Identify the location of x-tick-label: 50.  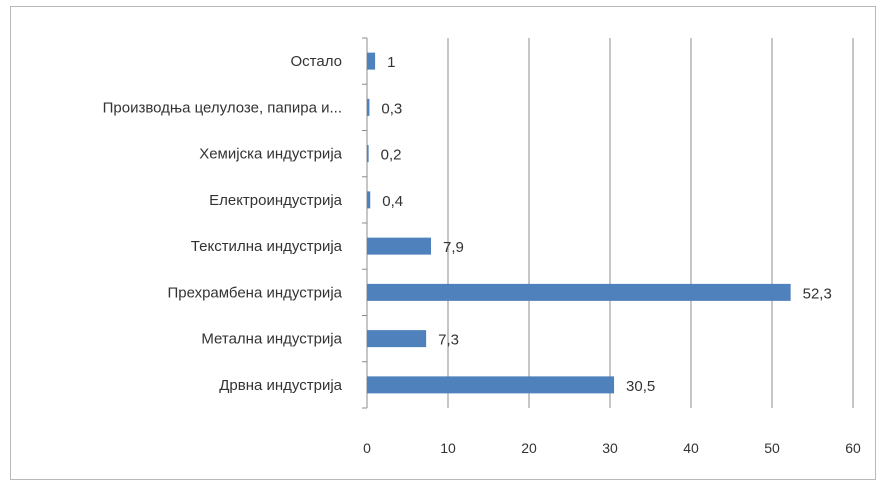
(772, 448).